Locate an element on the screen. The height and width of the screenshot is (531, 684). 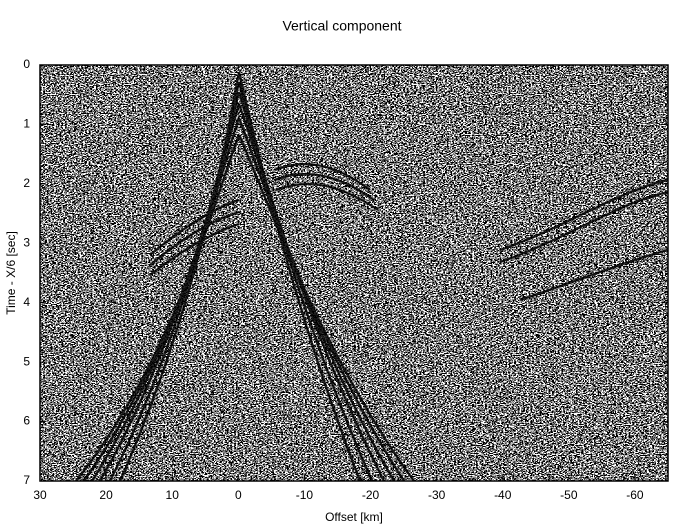
x-tick-label: -30 is located at coordinates (437, 495).